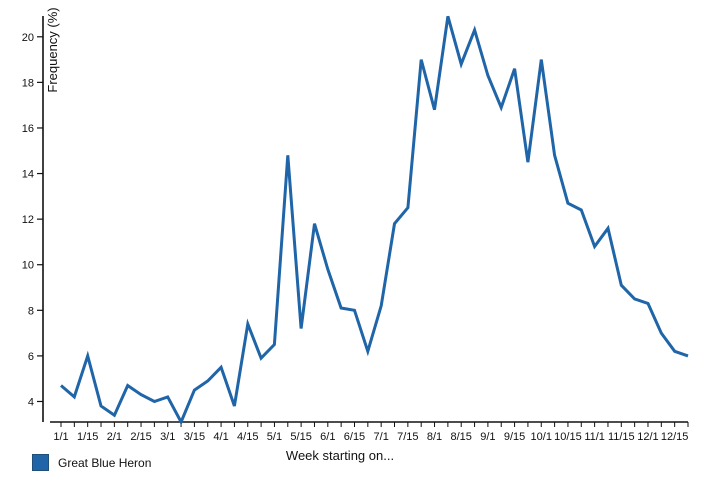 Image resolution: width=720 pixels, height=480 pixels. What do you see at coordinates (434, 437) in the screenshot?
I see `x-tick-label: 8/1` at bounding box center [434, 437].